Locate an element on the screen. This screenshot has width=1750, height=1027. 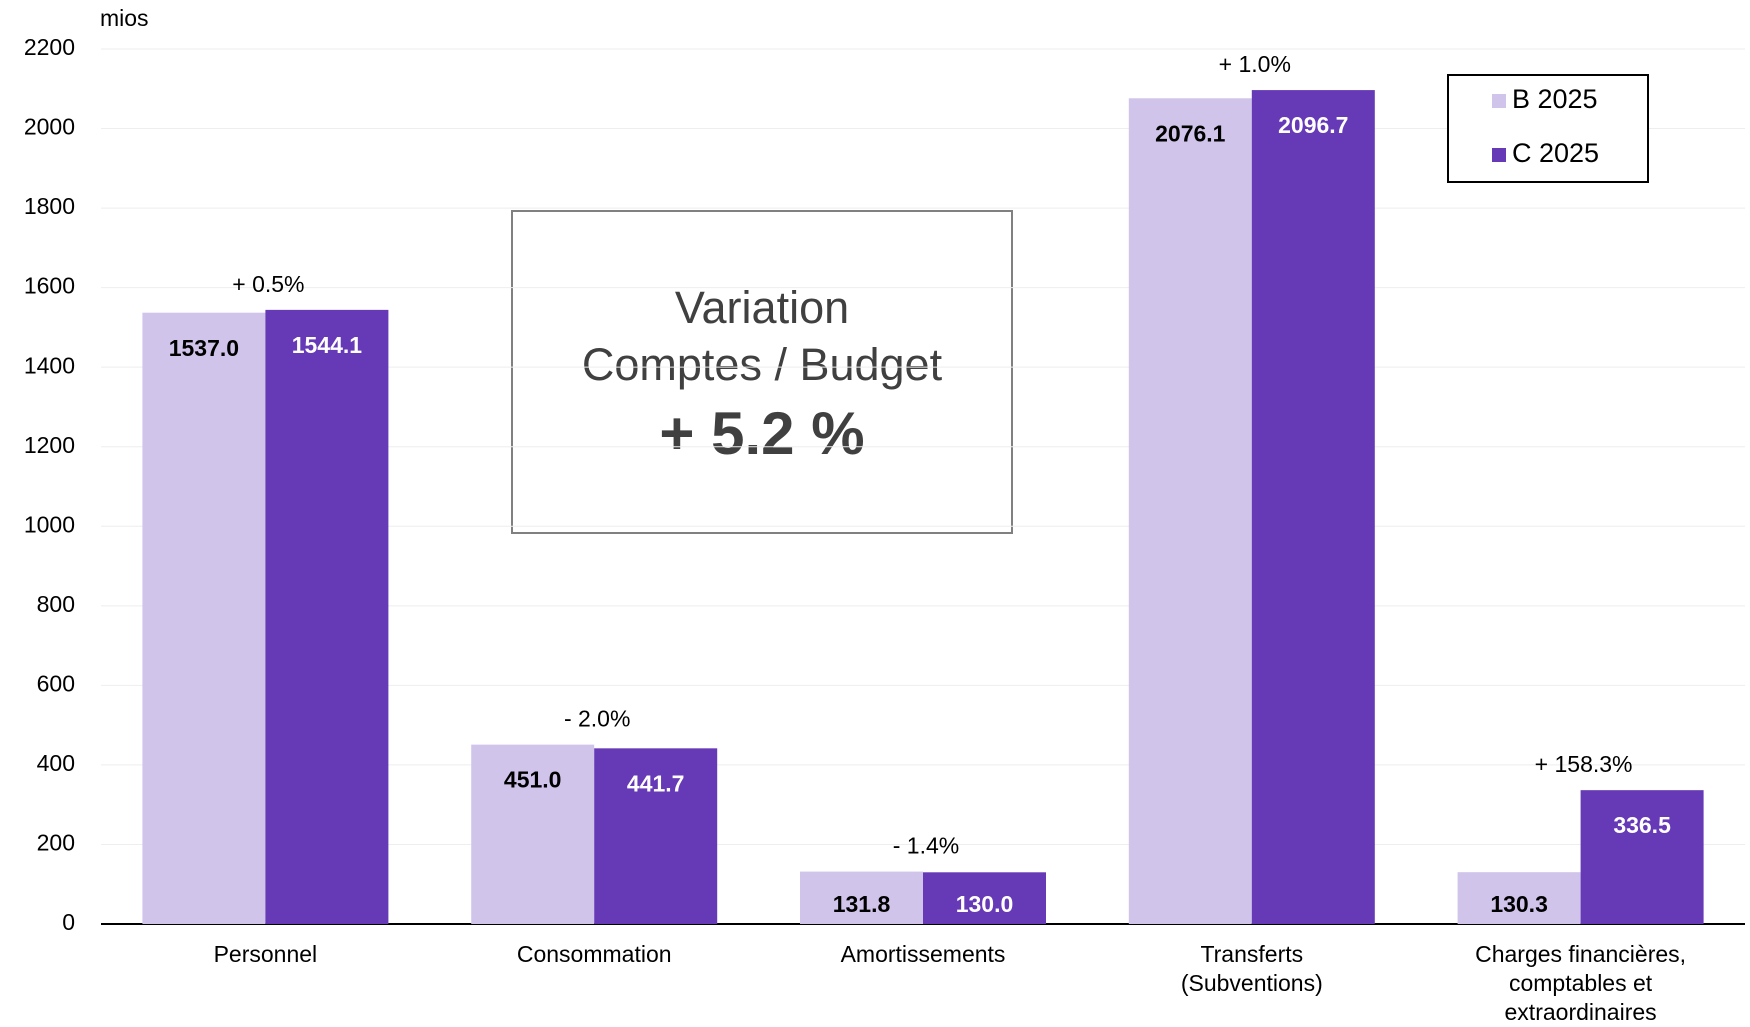
value-label: 131.8 is located at coordinates (862, 904).